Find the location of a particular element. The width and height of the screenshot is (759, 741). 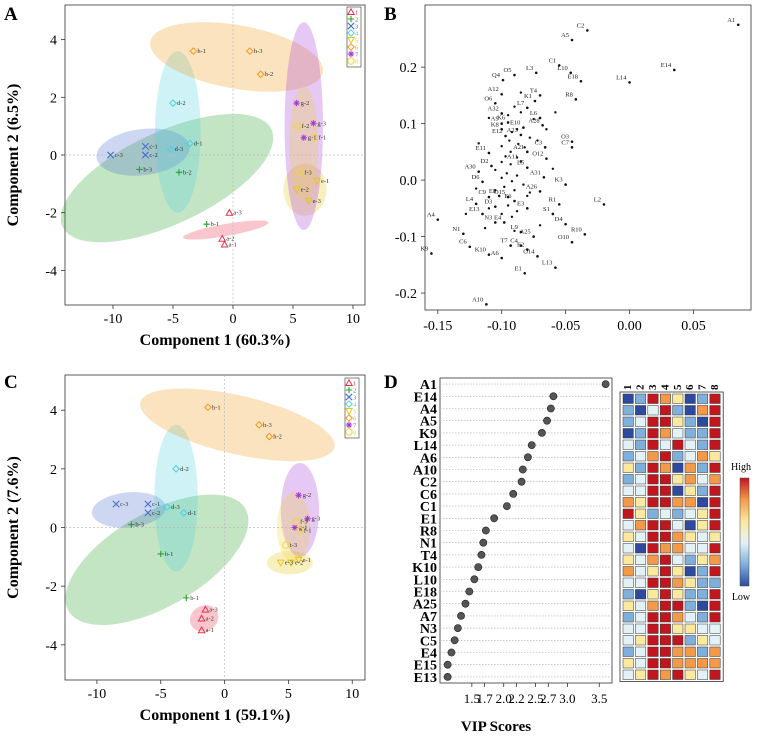

loading-label: O6 is located at coordinates (488, 98).